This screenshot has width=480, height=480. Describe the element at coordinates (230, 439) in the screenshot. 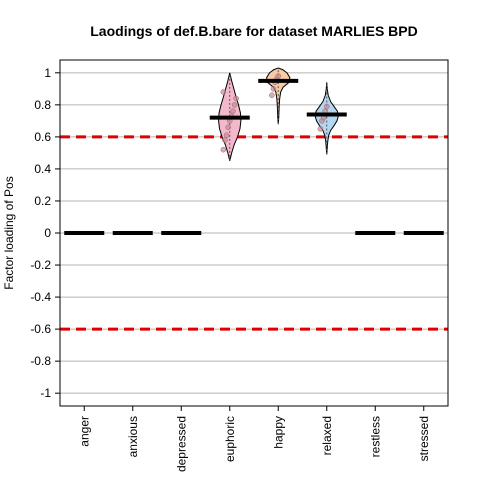

I see `x-tick-label: euphoric` at that location.